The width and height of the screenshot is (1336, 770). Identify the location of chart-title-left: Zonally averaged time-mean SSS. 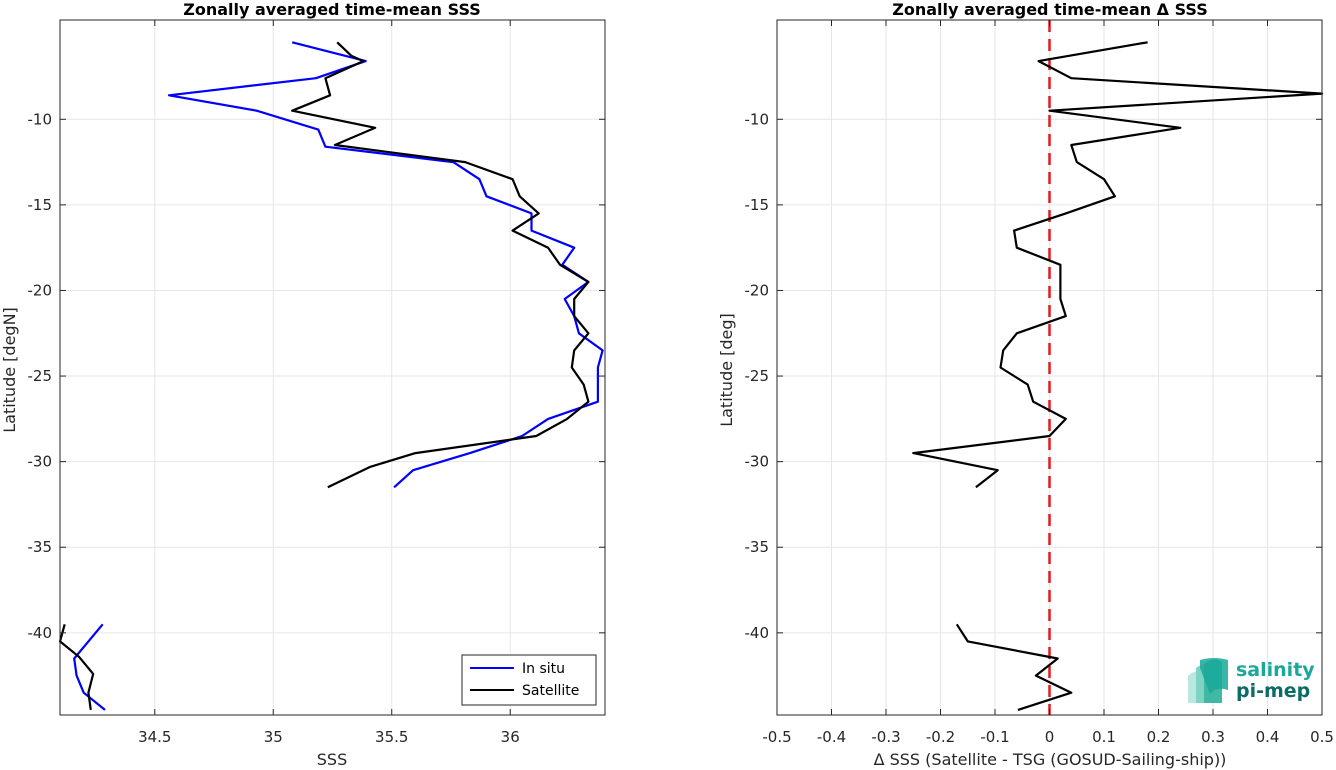
(332, 9).